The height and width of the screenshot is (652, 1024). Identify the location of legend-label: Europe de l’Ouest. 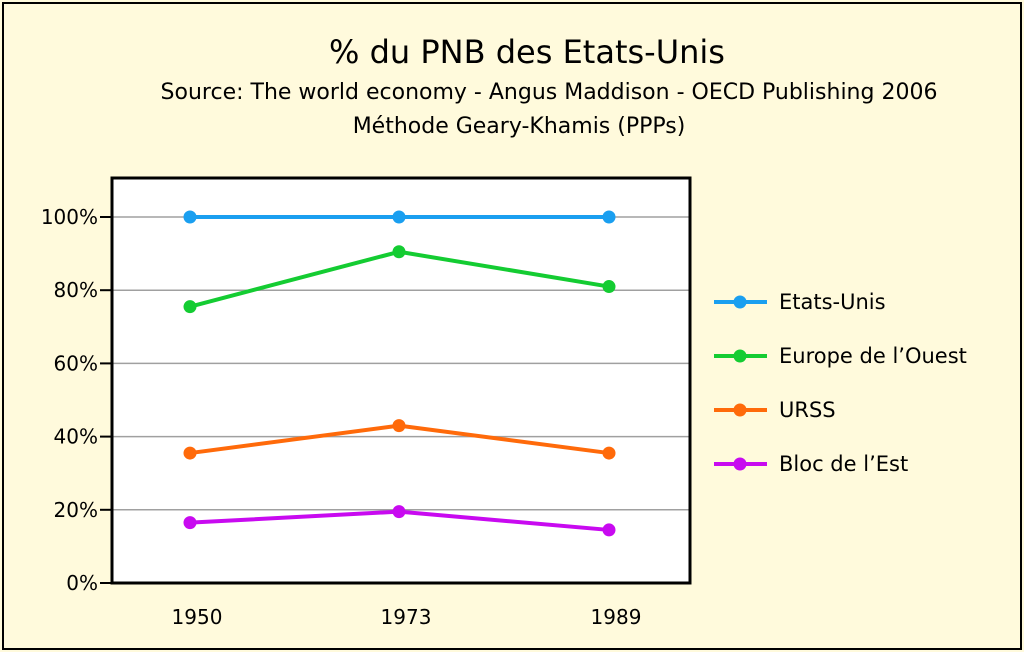
(873, 356).